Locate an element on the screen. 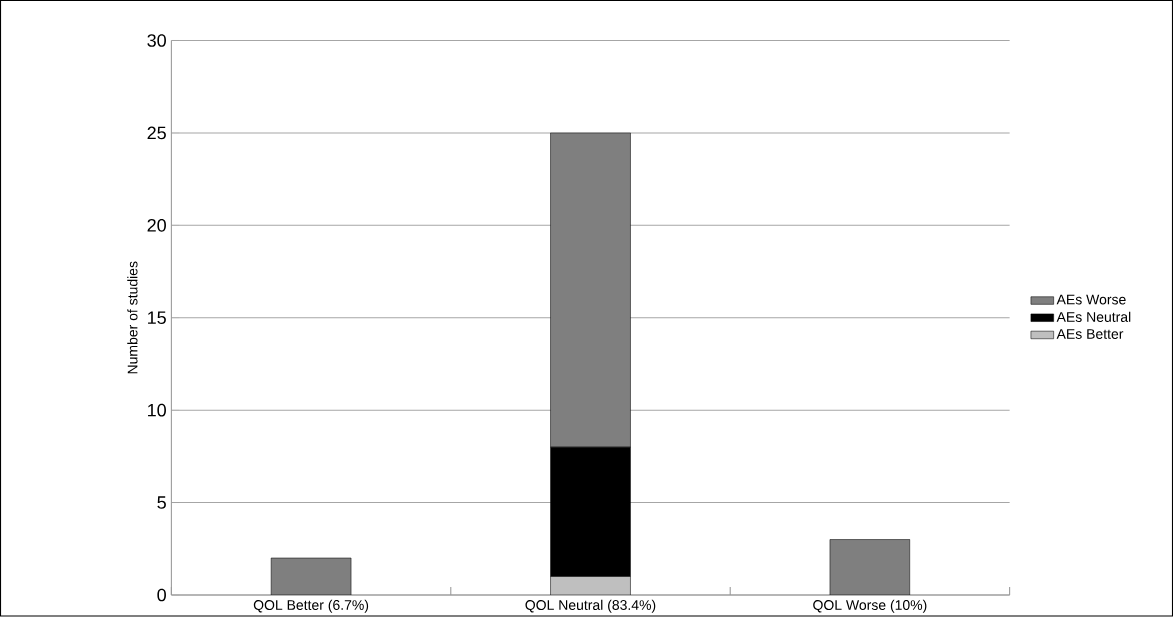 Image resolution: width=1173 pixels, height=617 pixels. y-tick-label: 20 is located at coordinates (156, 225).